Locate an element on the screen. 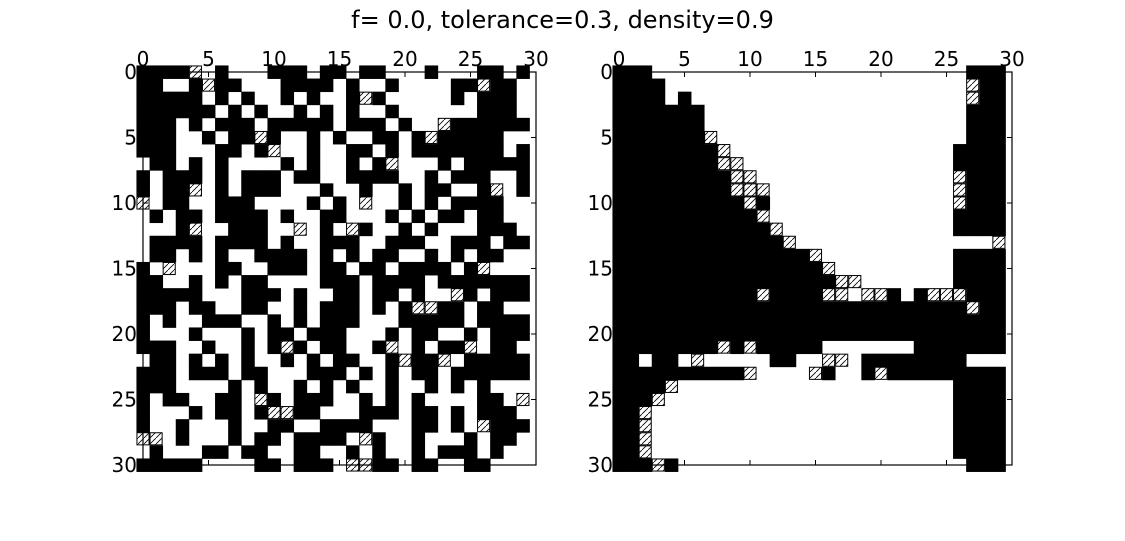  y-tick-label: 25 is located at coordinates (124, 400).